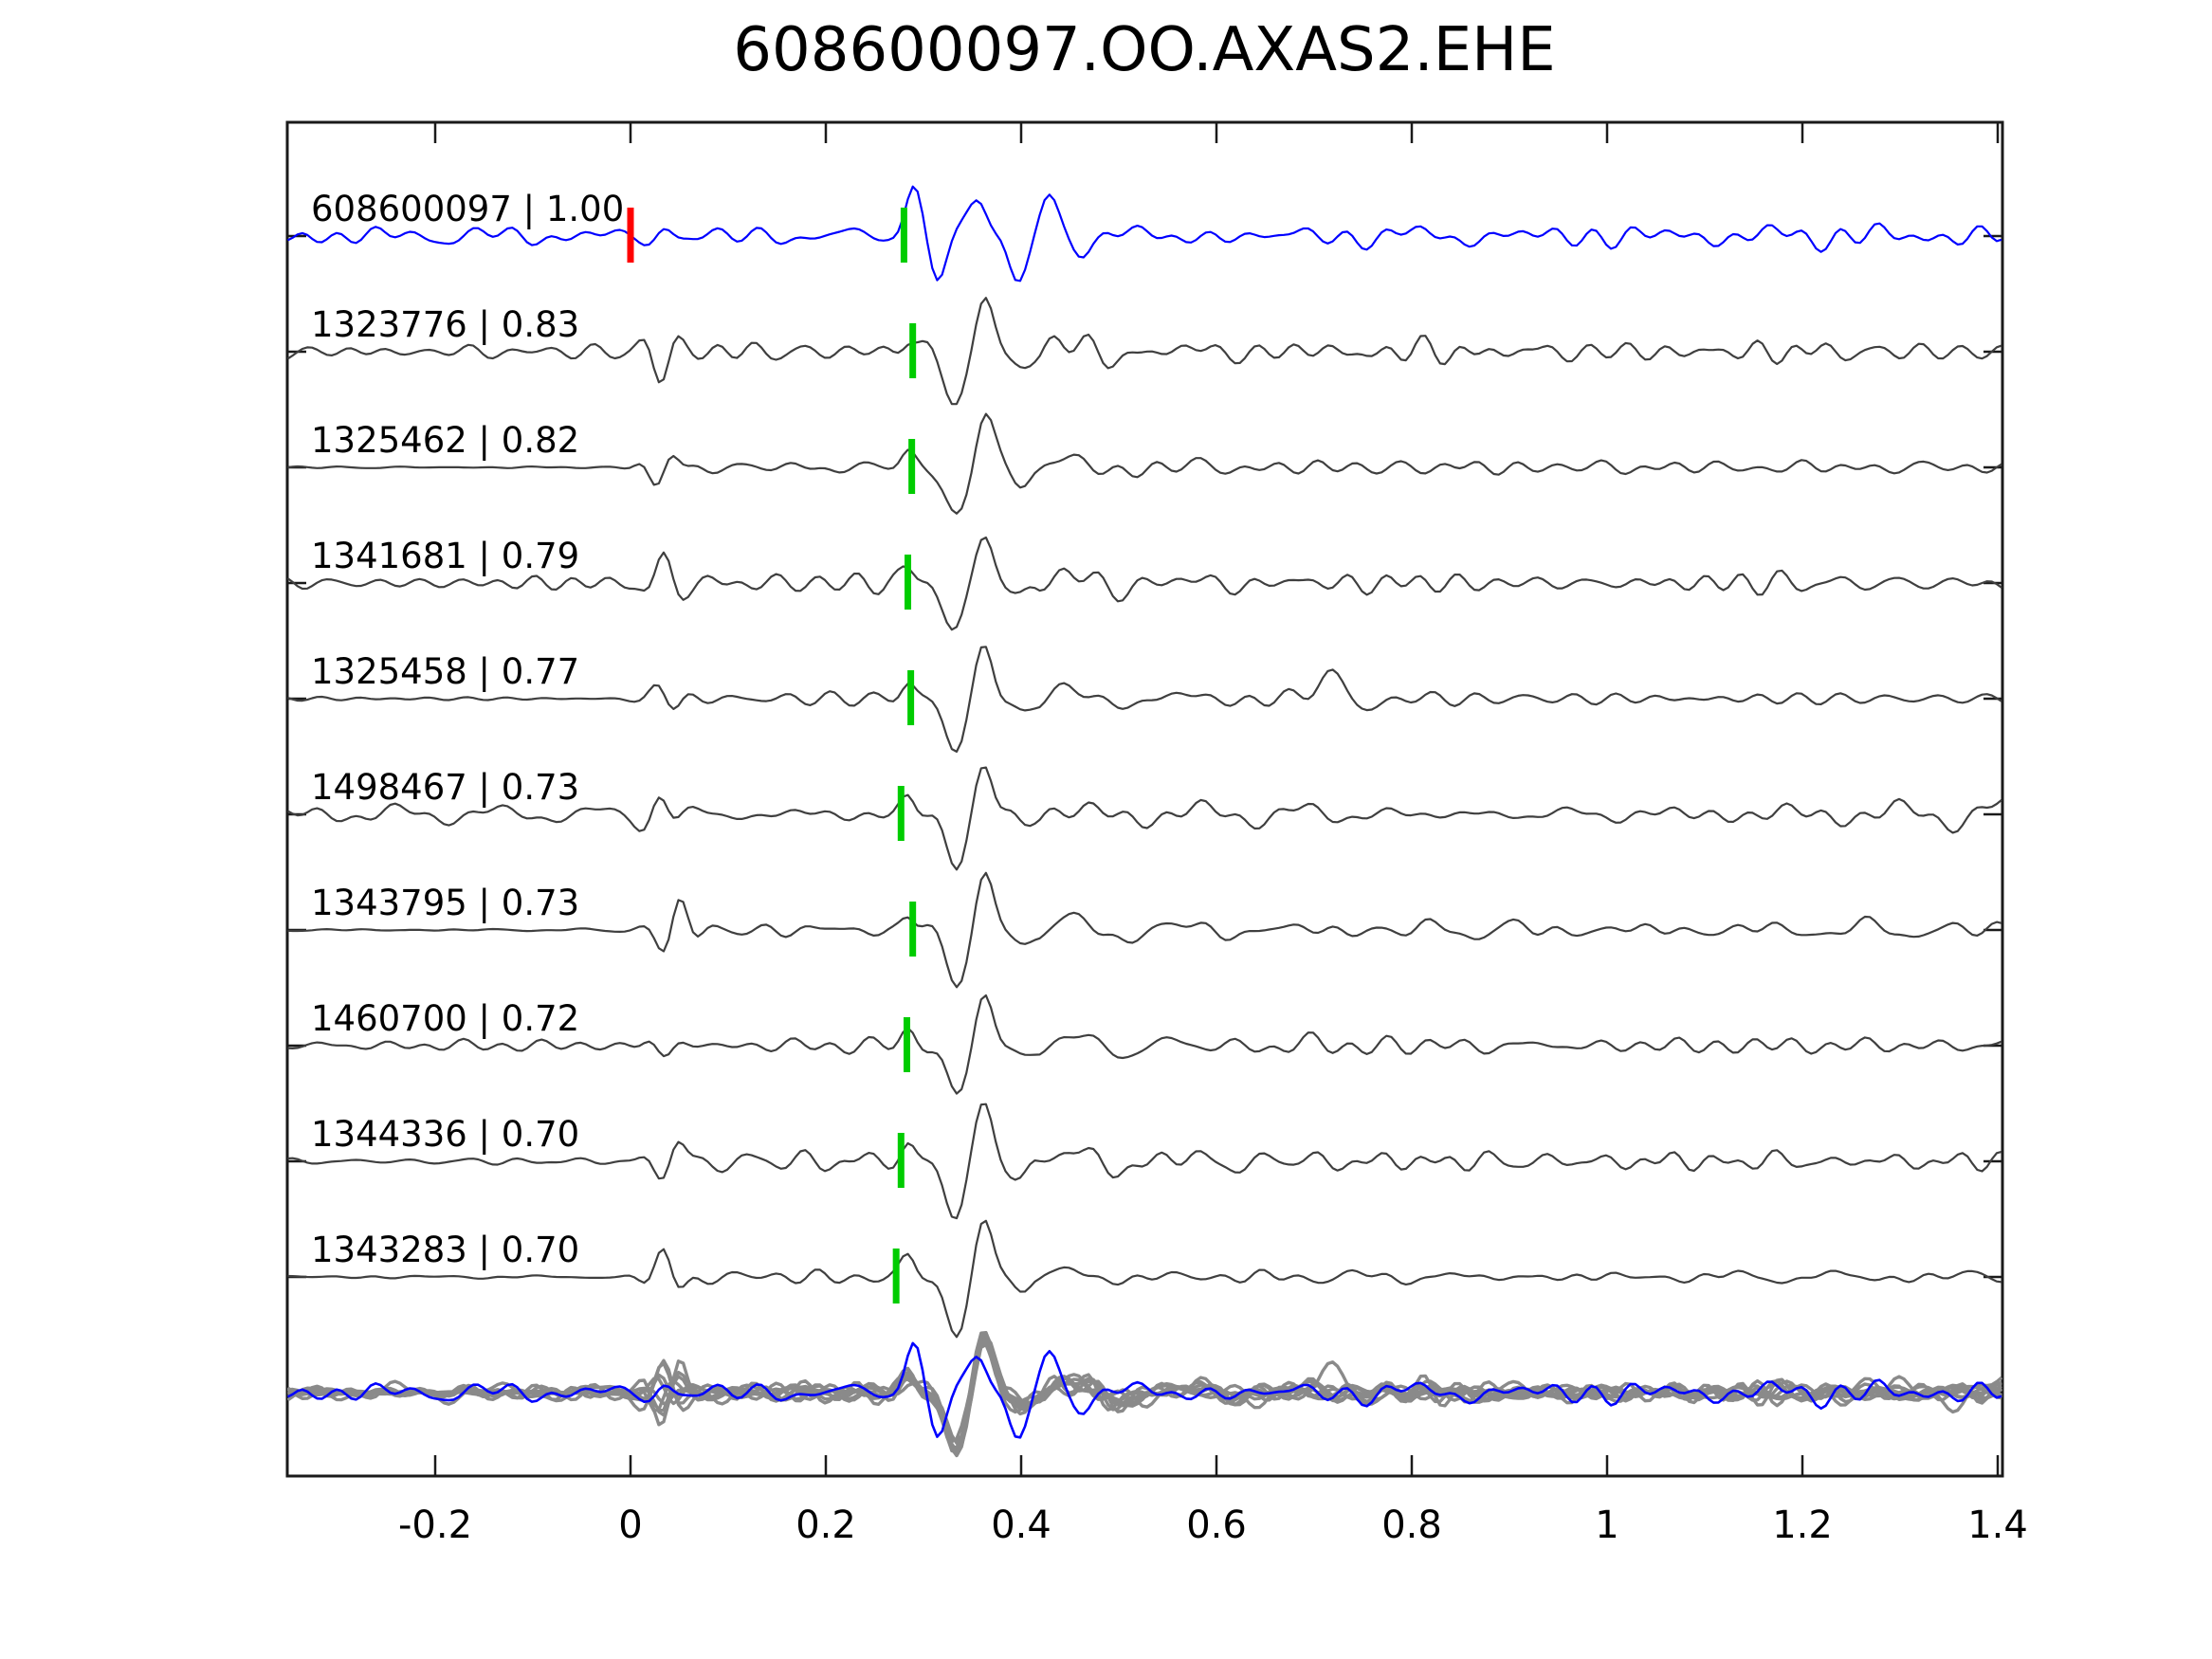 Image resolution: width=2212 pixels, height=1659 pixels. I want to click on trace-label: 1325458 | 0.77, so click(445, 671).